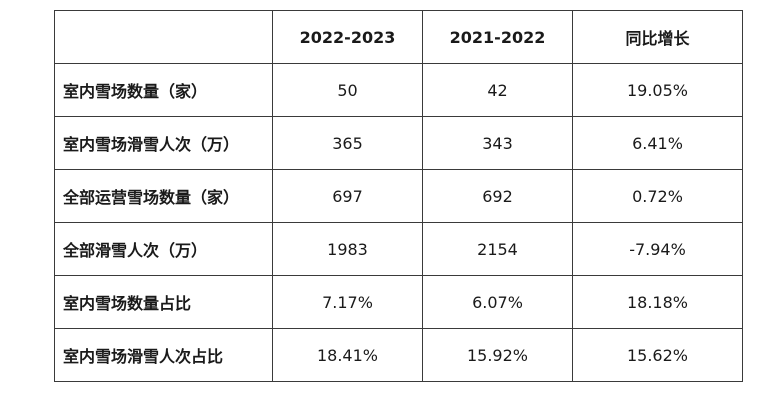  What do you see at coordinates (657, 249) in the screenshot?
I see `cell-yoy-growth: -7.94%` at bounding box center [657, 249].